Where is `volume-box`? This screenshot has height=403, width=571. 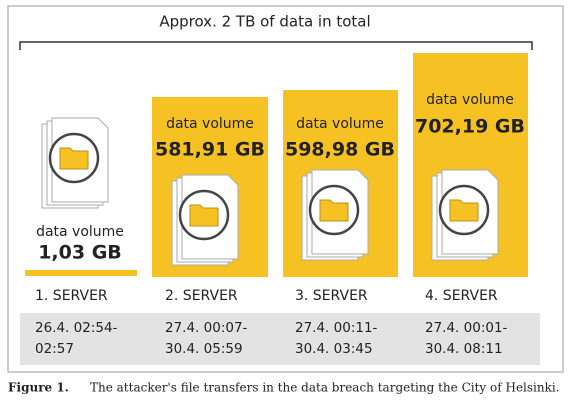
volume-box is located at coordinates (81, 273).